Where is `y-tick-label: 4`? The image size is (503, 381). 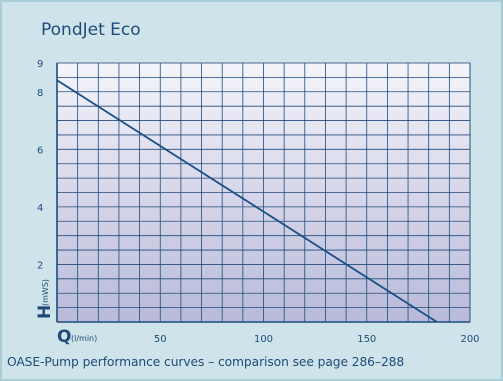 y-tick-label: 4 is located at coordinates (40, 208).